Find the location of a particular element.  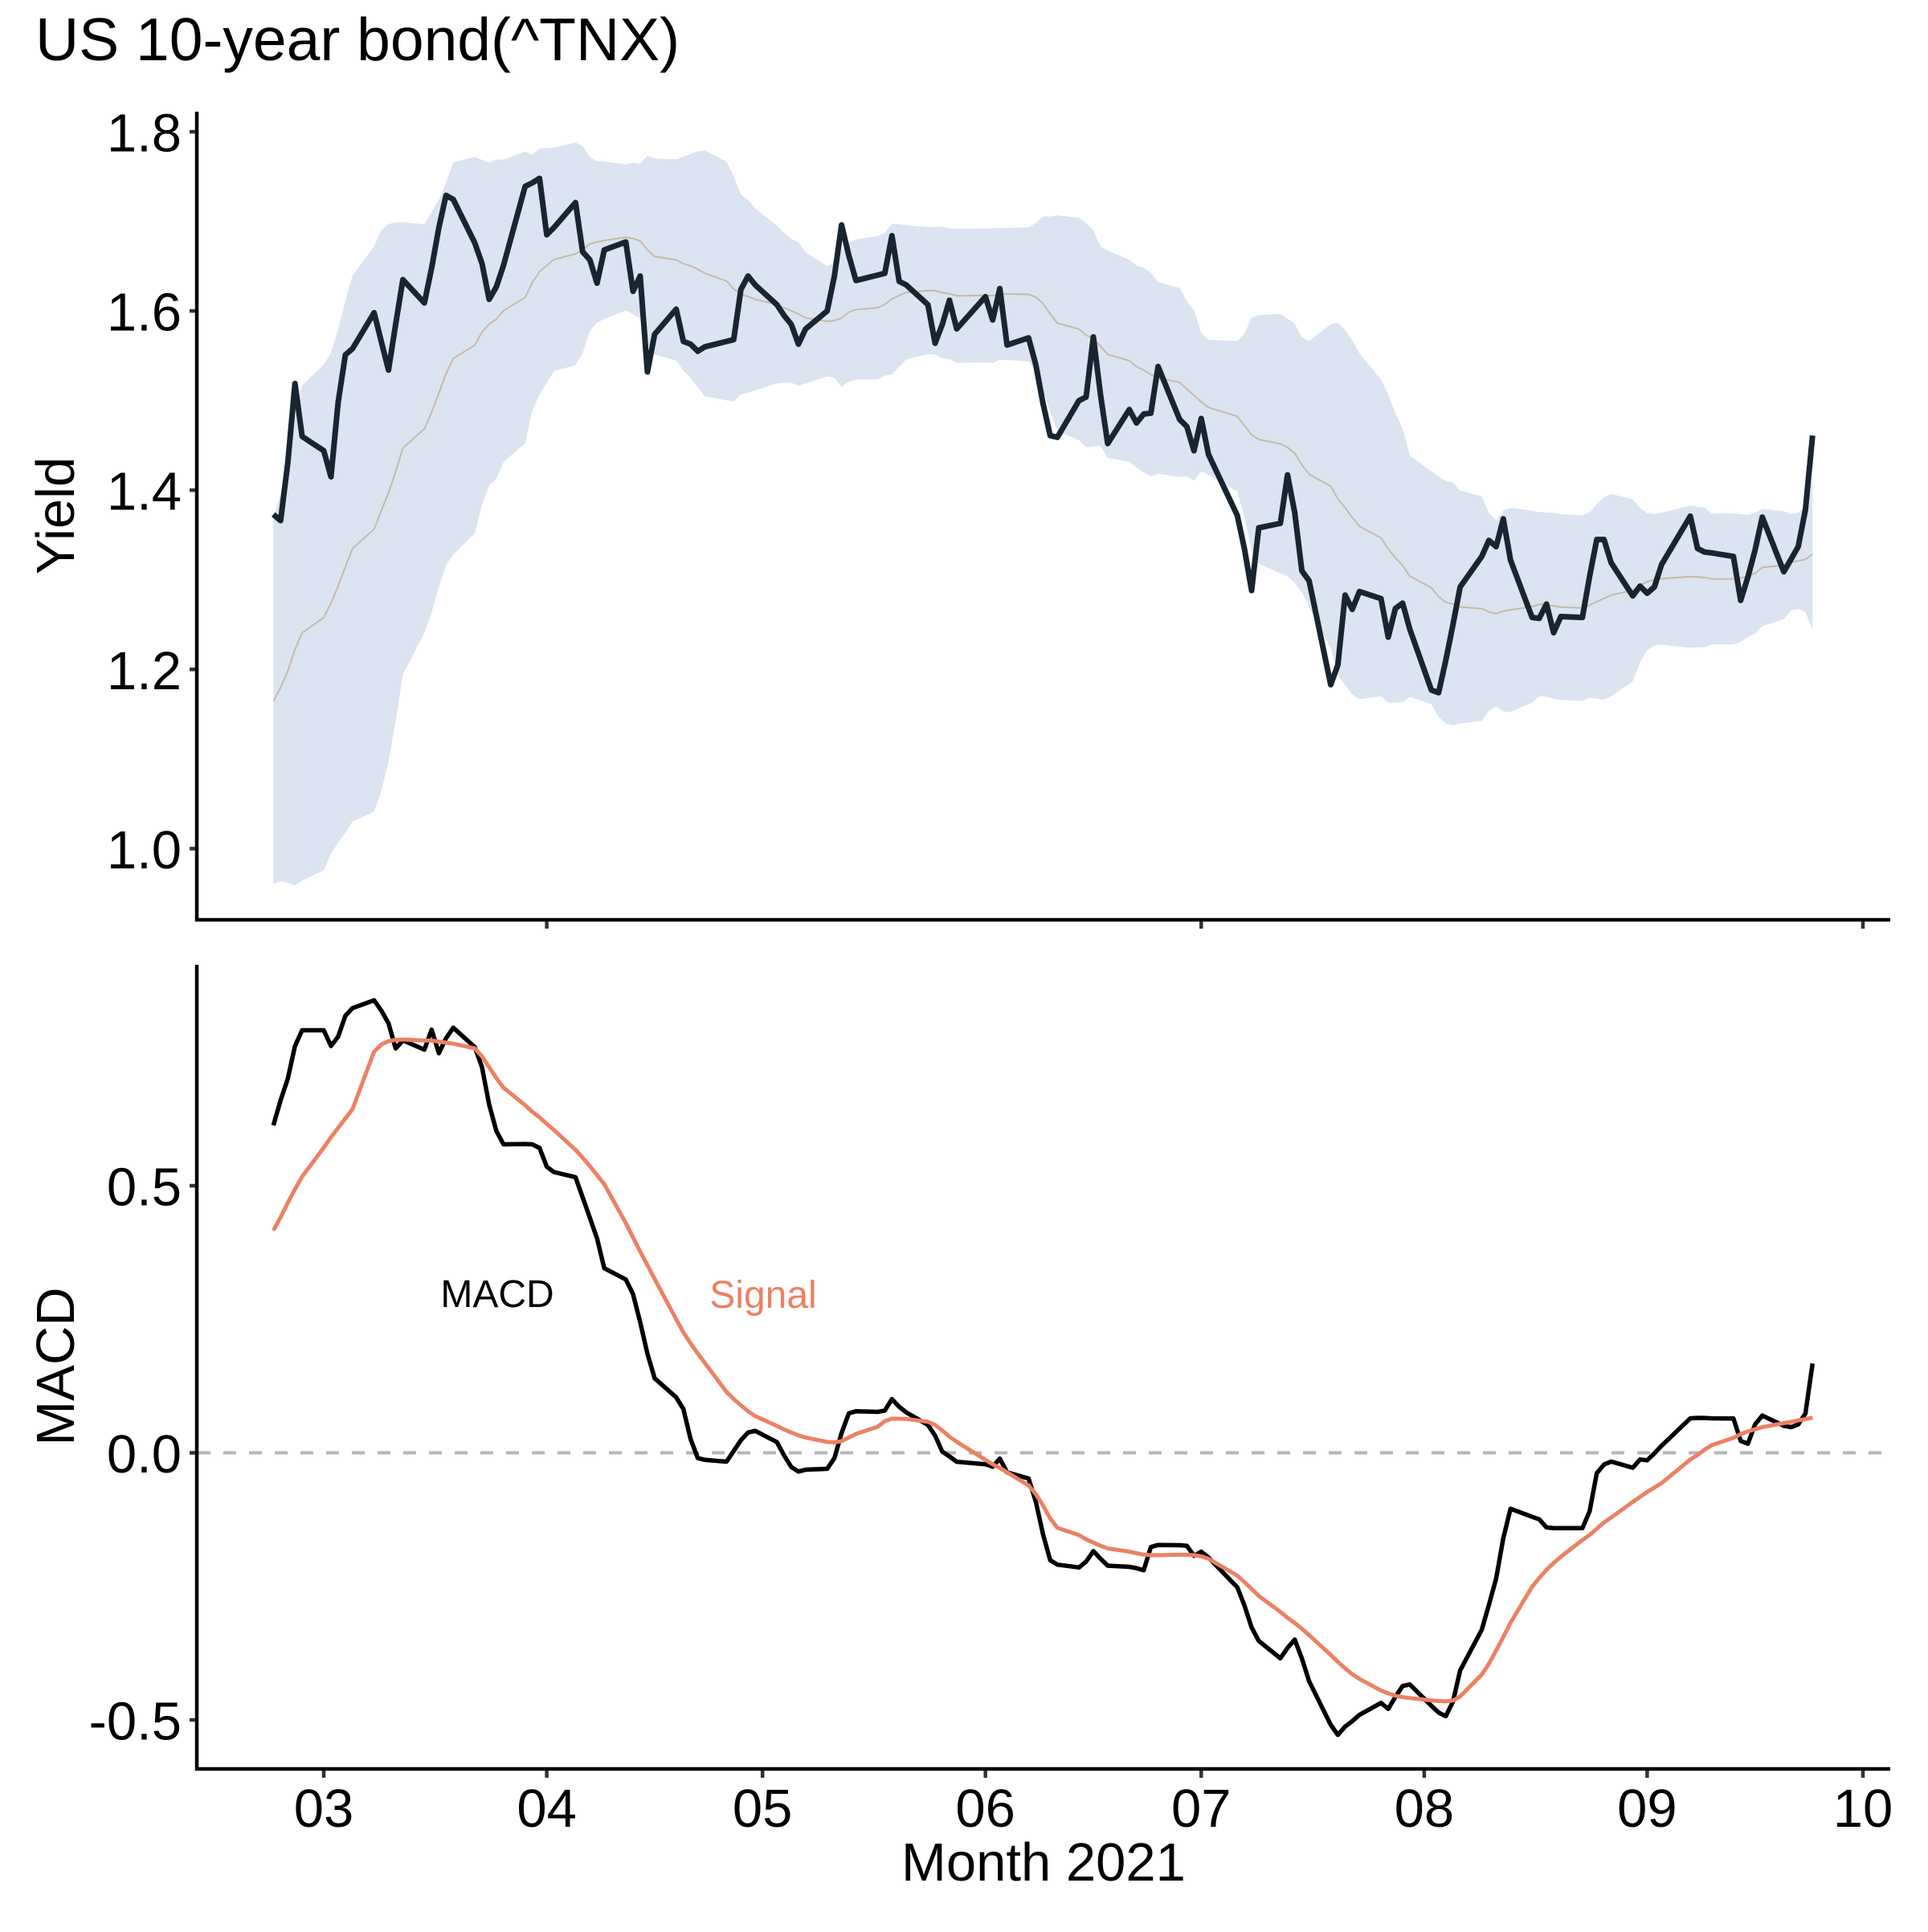

svg-text: 09 is located at coordinates (1647, 1809).